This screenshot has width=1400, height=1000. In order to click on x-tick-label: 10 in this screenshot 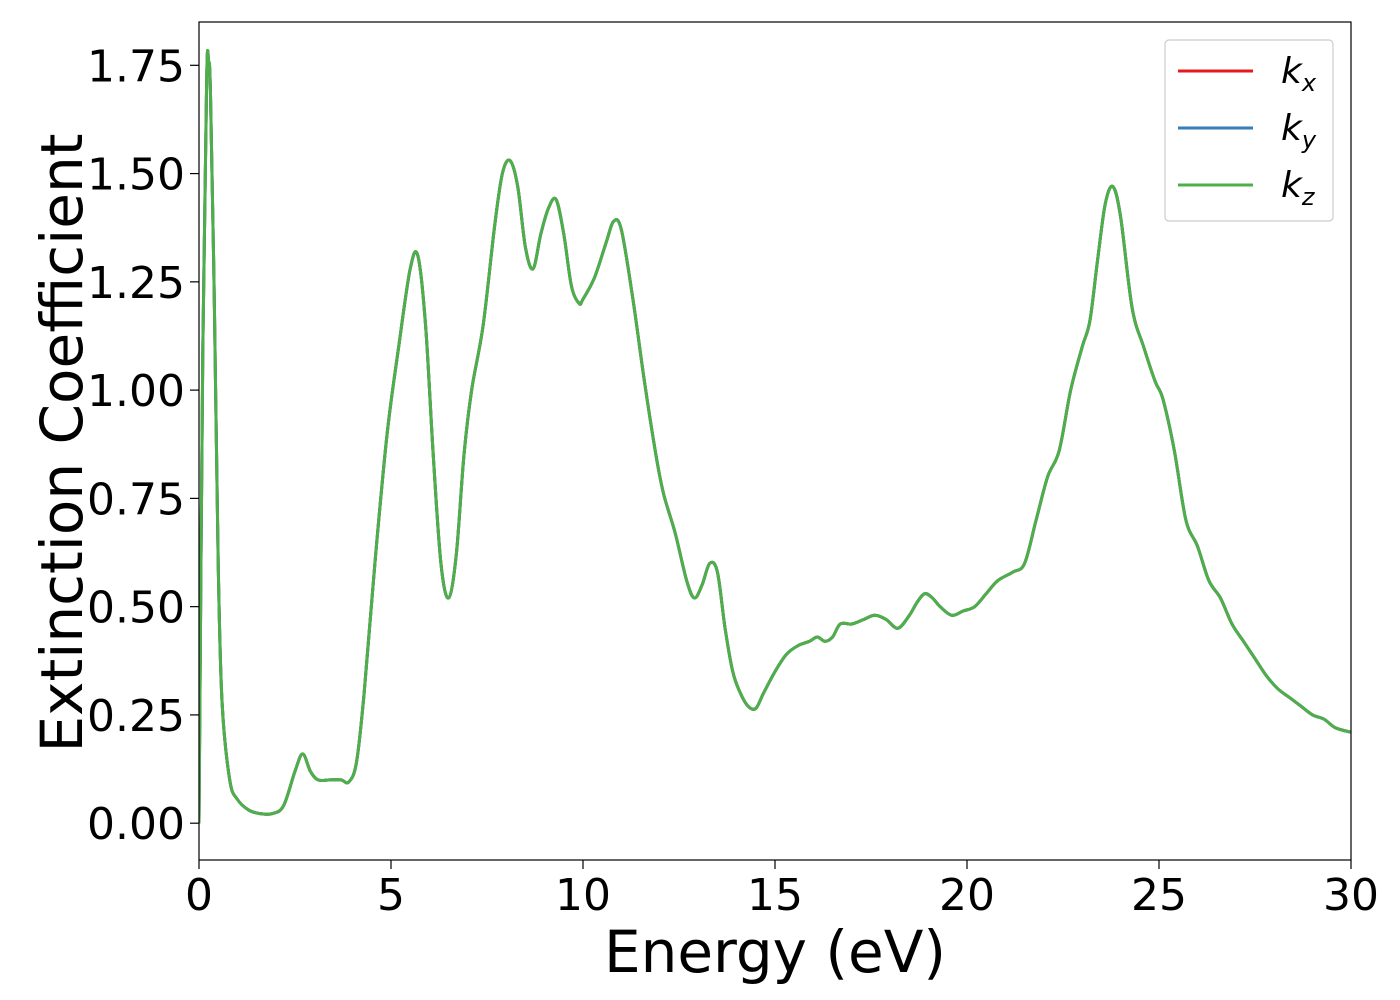, I will do `click(583, 895)`.